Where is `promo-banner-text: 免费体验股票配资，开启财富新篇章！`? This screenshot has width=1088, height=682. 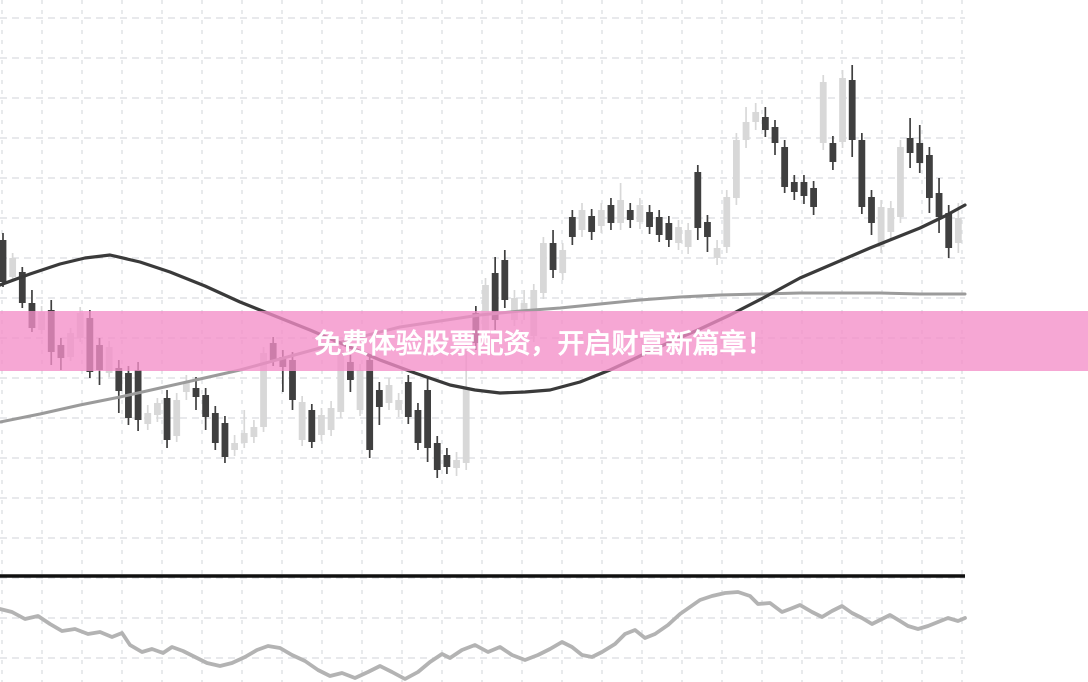 promo-banner-text: 免费体验股票配资，开启财富新篇章！ is located at coordinates (544, 343).